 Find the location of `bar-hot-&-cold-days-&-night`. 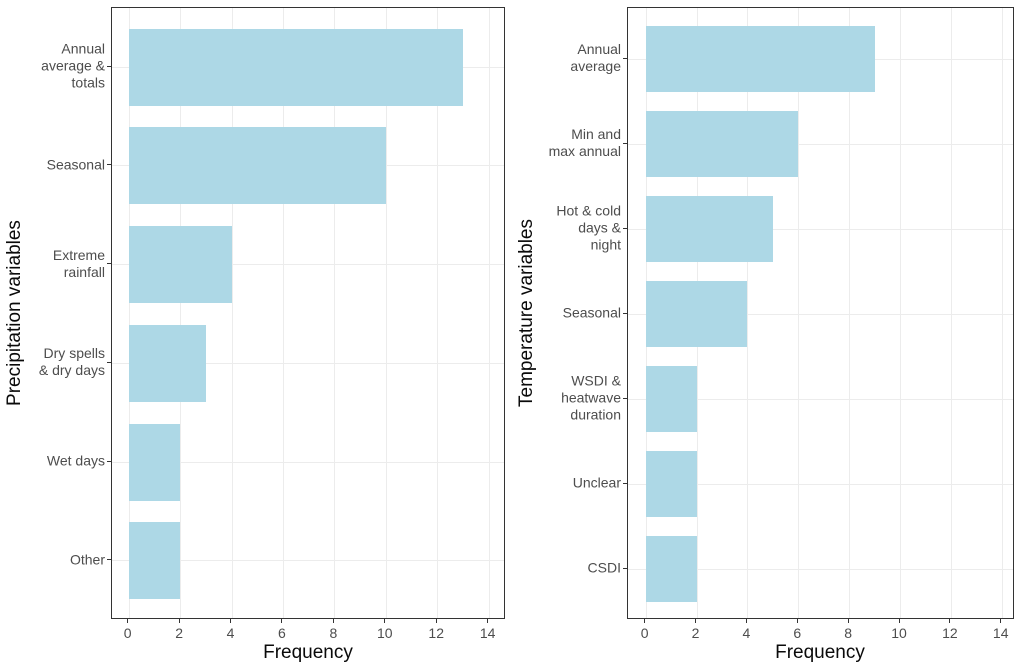

bar-hot-&-cold-days-&-night is located at coordinates (709, 229).